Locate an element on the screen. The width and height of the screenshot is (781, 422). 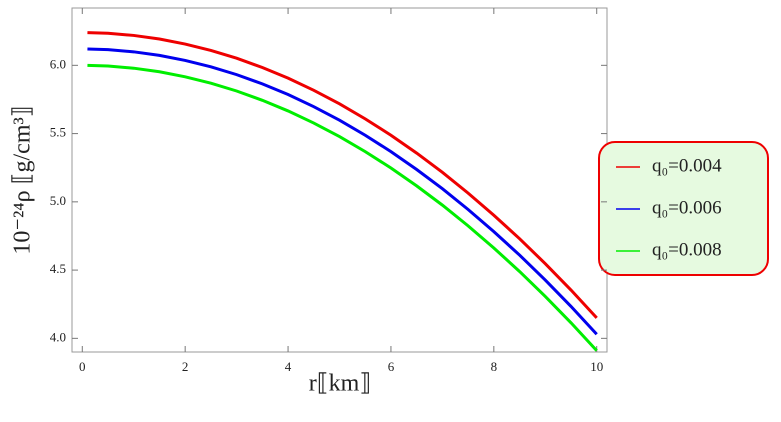
legend-label: q₀=0.006 is located at coordinates (687, 207).